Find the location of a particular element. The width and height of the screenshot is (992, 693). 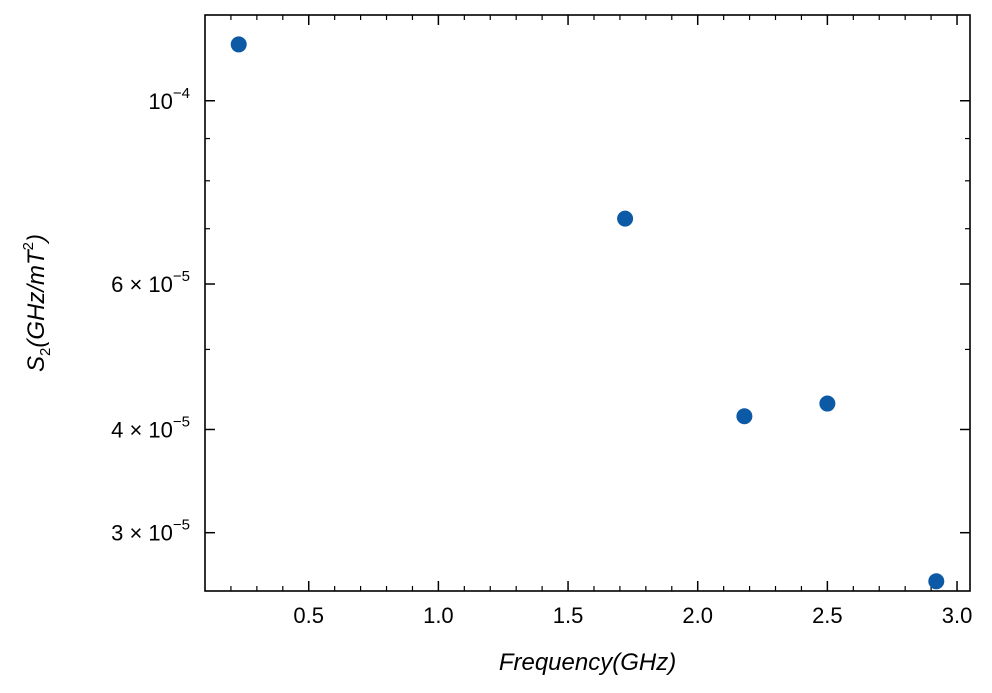

y-tick-label: 6 × 10⁻⁵ is located at coordinates (150, 282).